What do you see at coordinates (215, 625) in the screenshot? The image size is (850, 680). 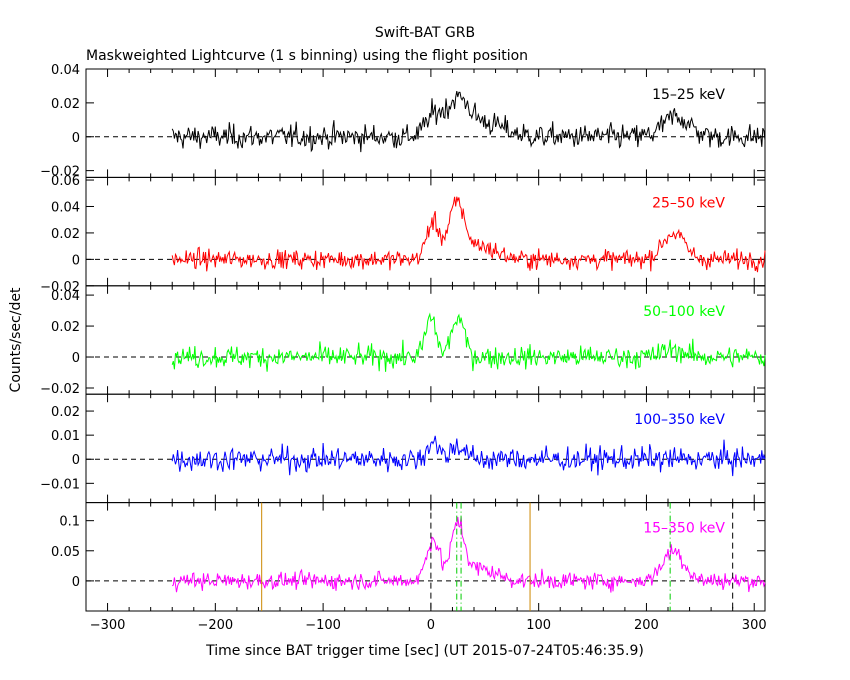 I see `x-tick-label: −200` at bounding box center [215, 625].